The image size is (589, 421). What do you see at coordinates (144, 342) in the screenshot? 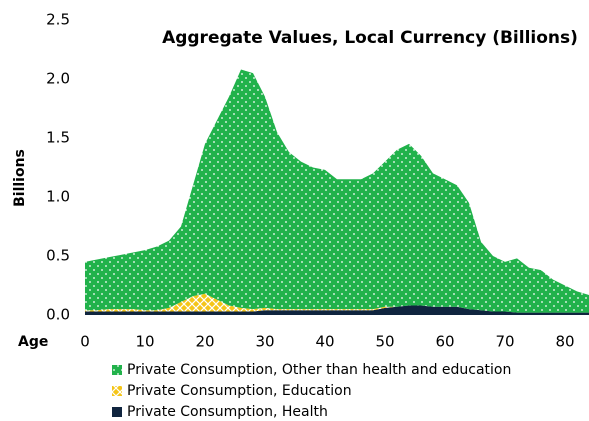
I see `x-tick-label: 10` at bounding box center [144, 342].